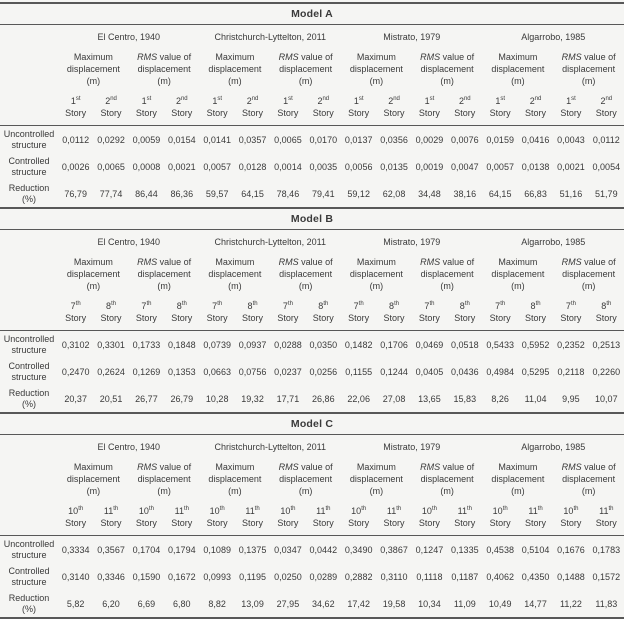 The height and width of the screenshot is (619, 624). Describe the element at coordinates (323, 344) in the screenshot. I see `data-cell: 0,0350` at that location.